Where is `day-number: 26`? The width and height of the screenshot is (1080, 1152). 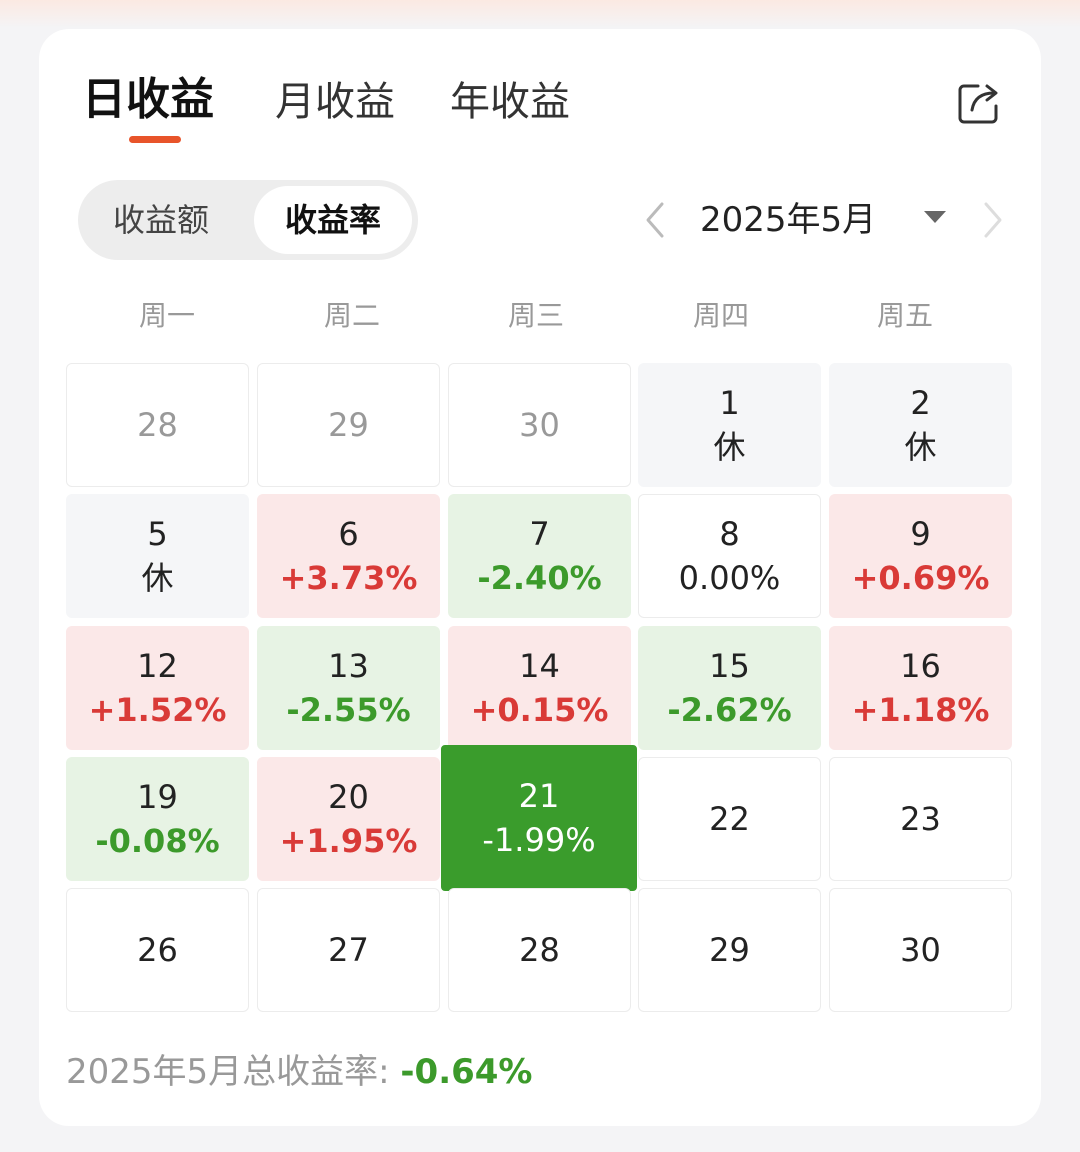 day-number: 26 is located at coordinates (157, 950).